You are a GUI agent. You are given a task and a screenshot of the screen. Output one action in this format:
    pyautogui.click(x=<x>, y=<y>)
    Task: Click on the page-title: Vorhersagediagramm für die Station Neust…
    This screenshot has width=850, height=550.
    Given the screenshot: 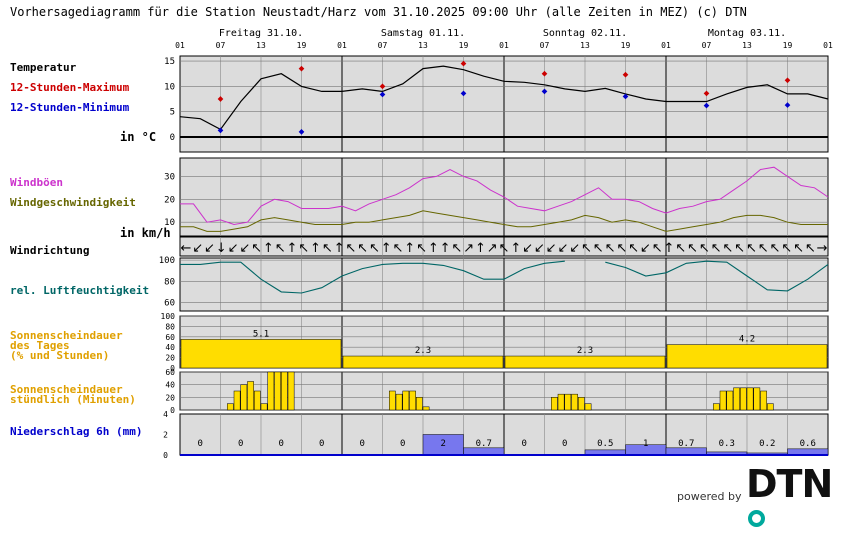 What is the action you would take?
    pyautogui.click(x=378, y=12)
    